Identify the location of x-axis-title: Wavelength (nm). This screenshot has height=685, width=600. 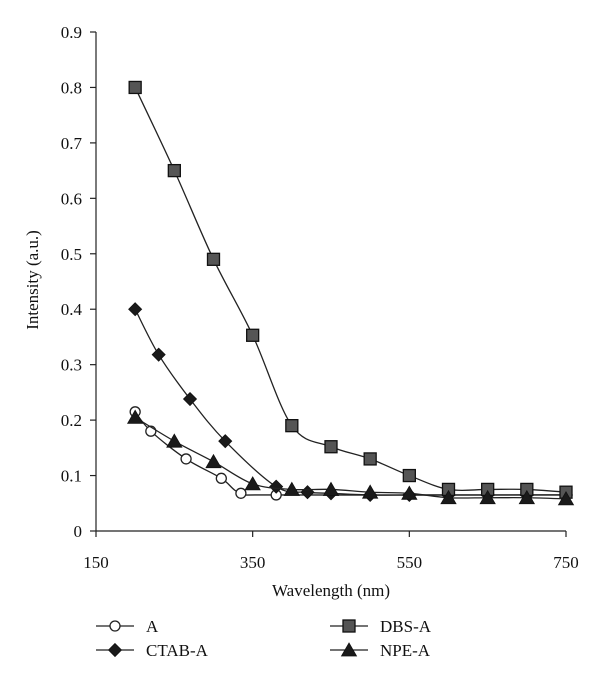
(331, 590).